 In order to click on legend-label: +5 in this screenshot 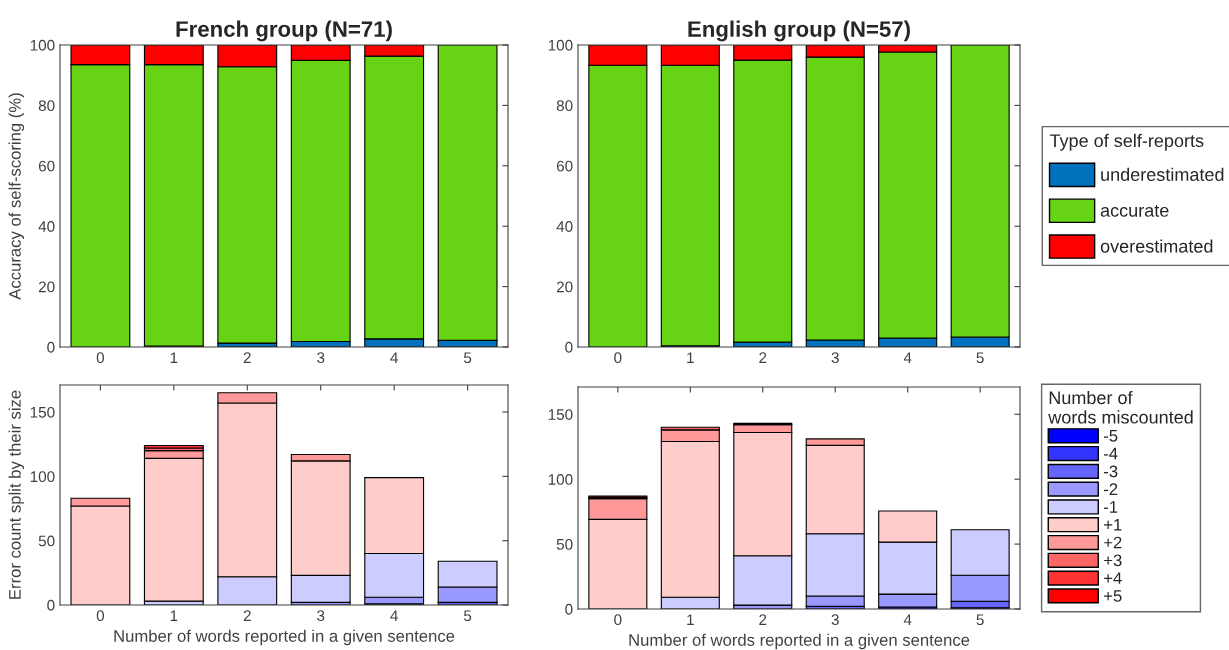, I will do `click(1113, 596)`.